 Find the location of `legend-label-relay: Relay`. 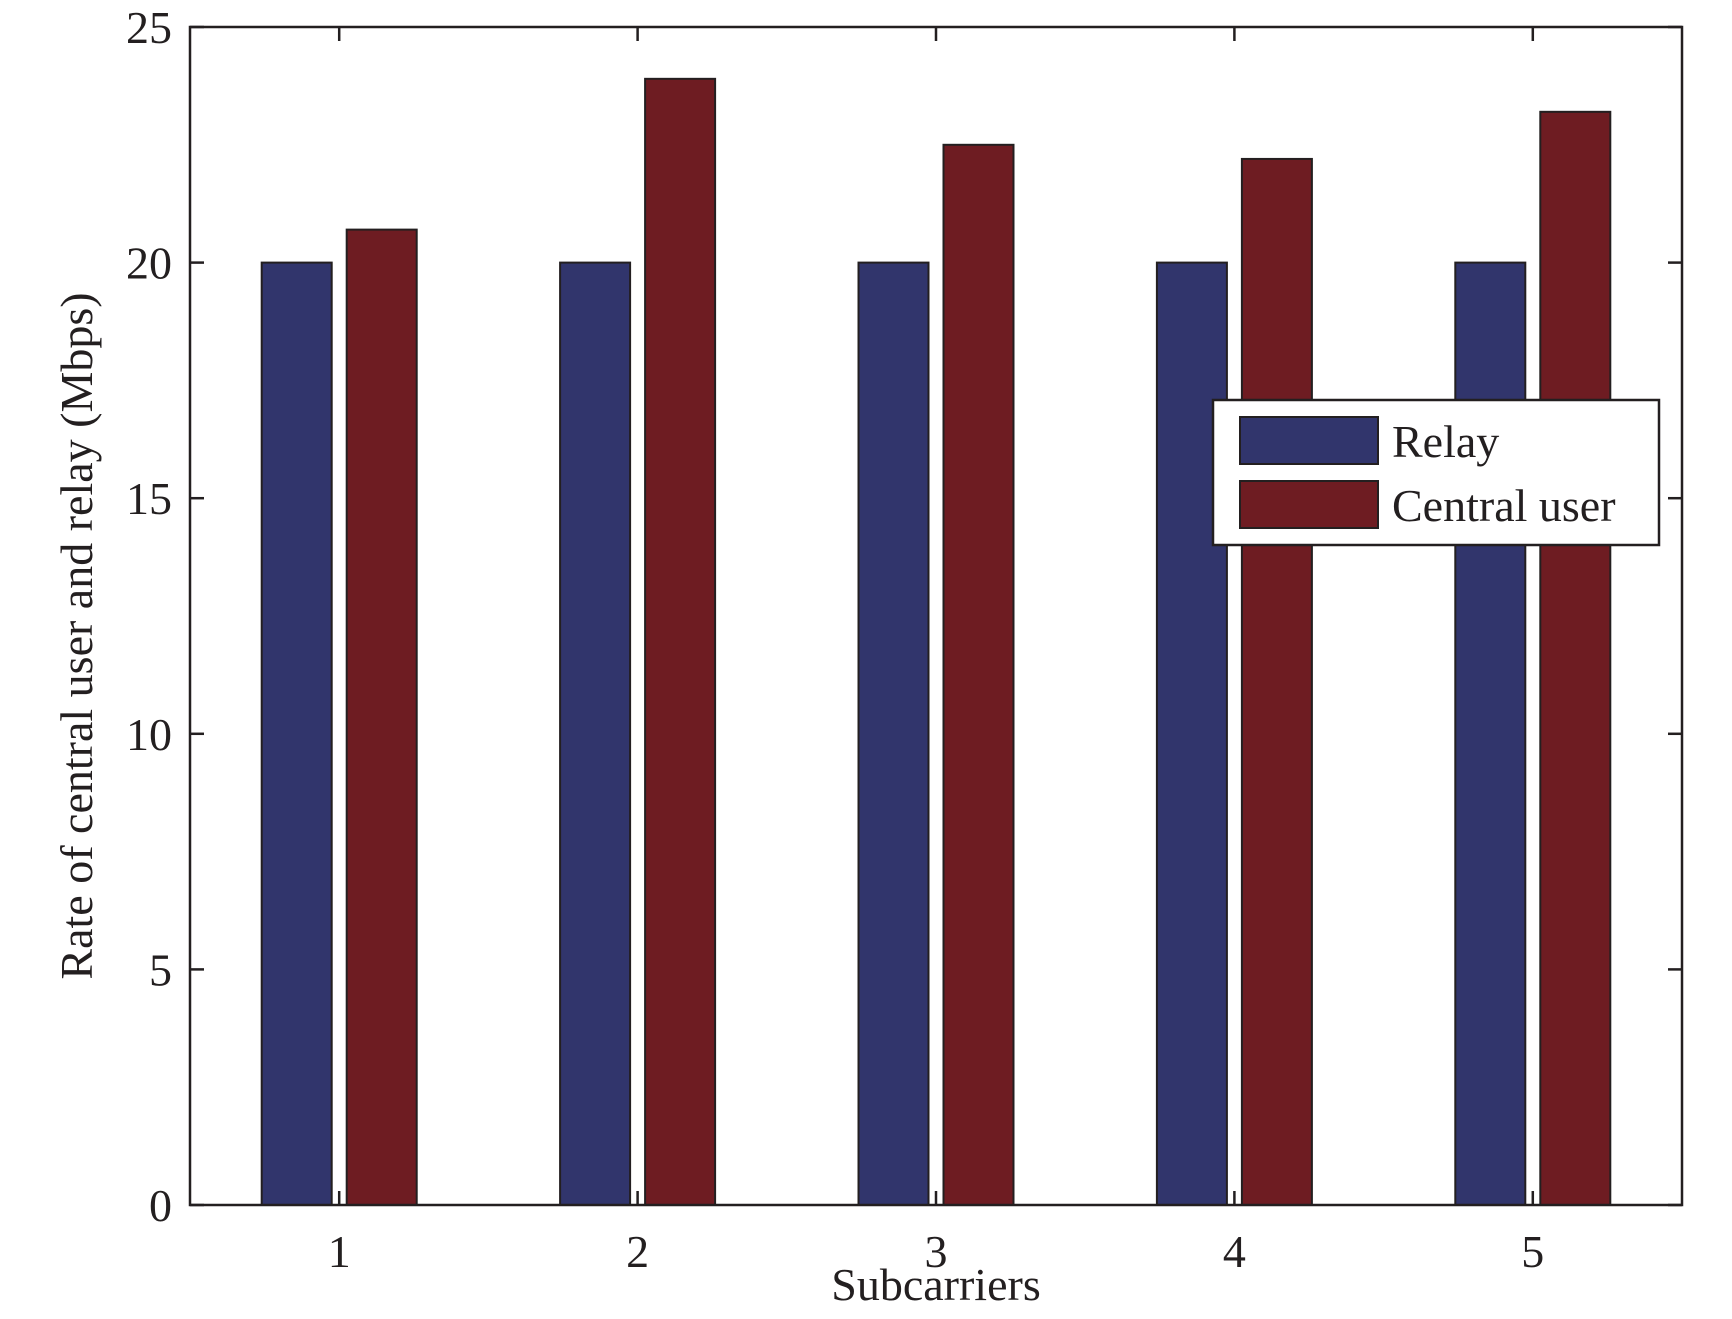

legend-label-relay: Relay is located at coordinates (1445, 441).